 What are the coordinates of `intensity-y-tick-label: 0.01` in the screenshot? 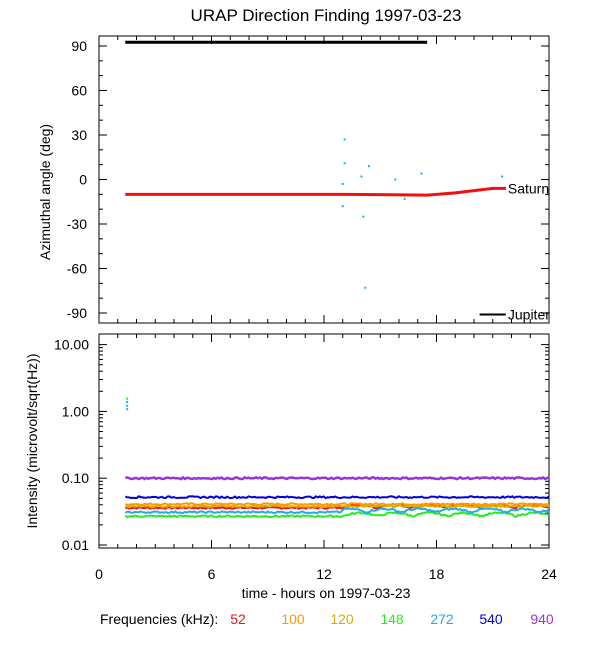 It's located at (75, 545).